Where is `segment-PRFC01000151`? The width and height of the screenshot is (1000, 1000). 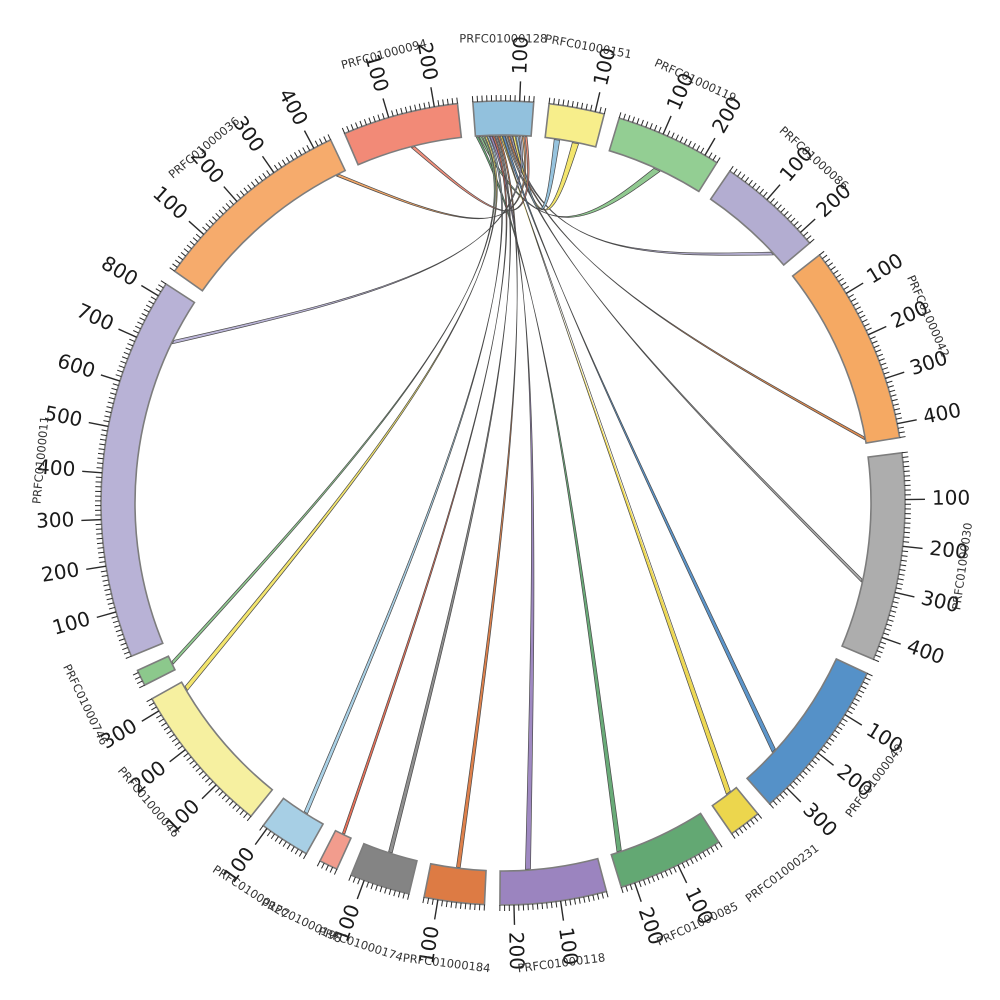
segment-PRFC01000151 is located at coordinates (575, 125).